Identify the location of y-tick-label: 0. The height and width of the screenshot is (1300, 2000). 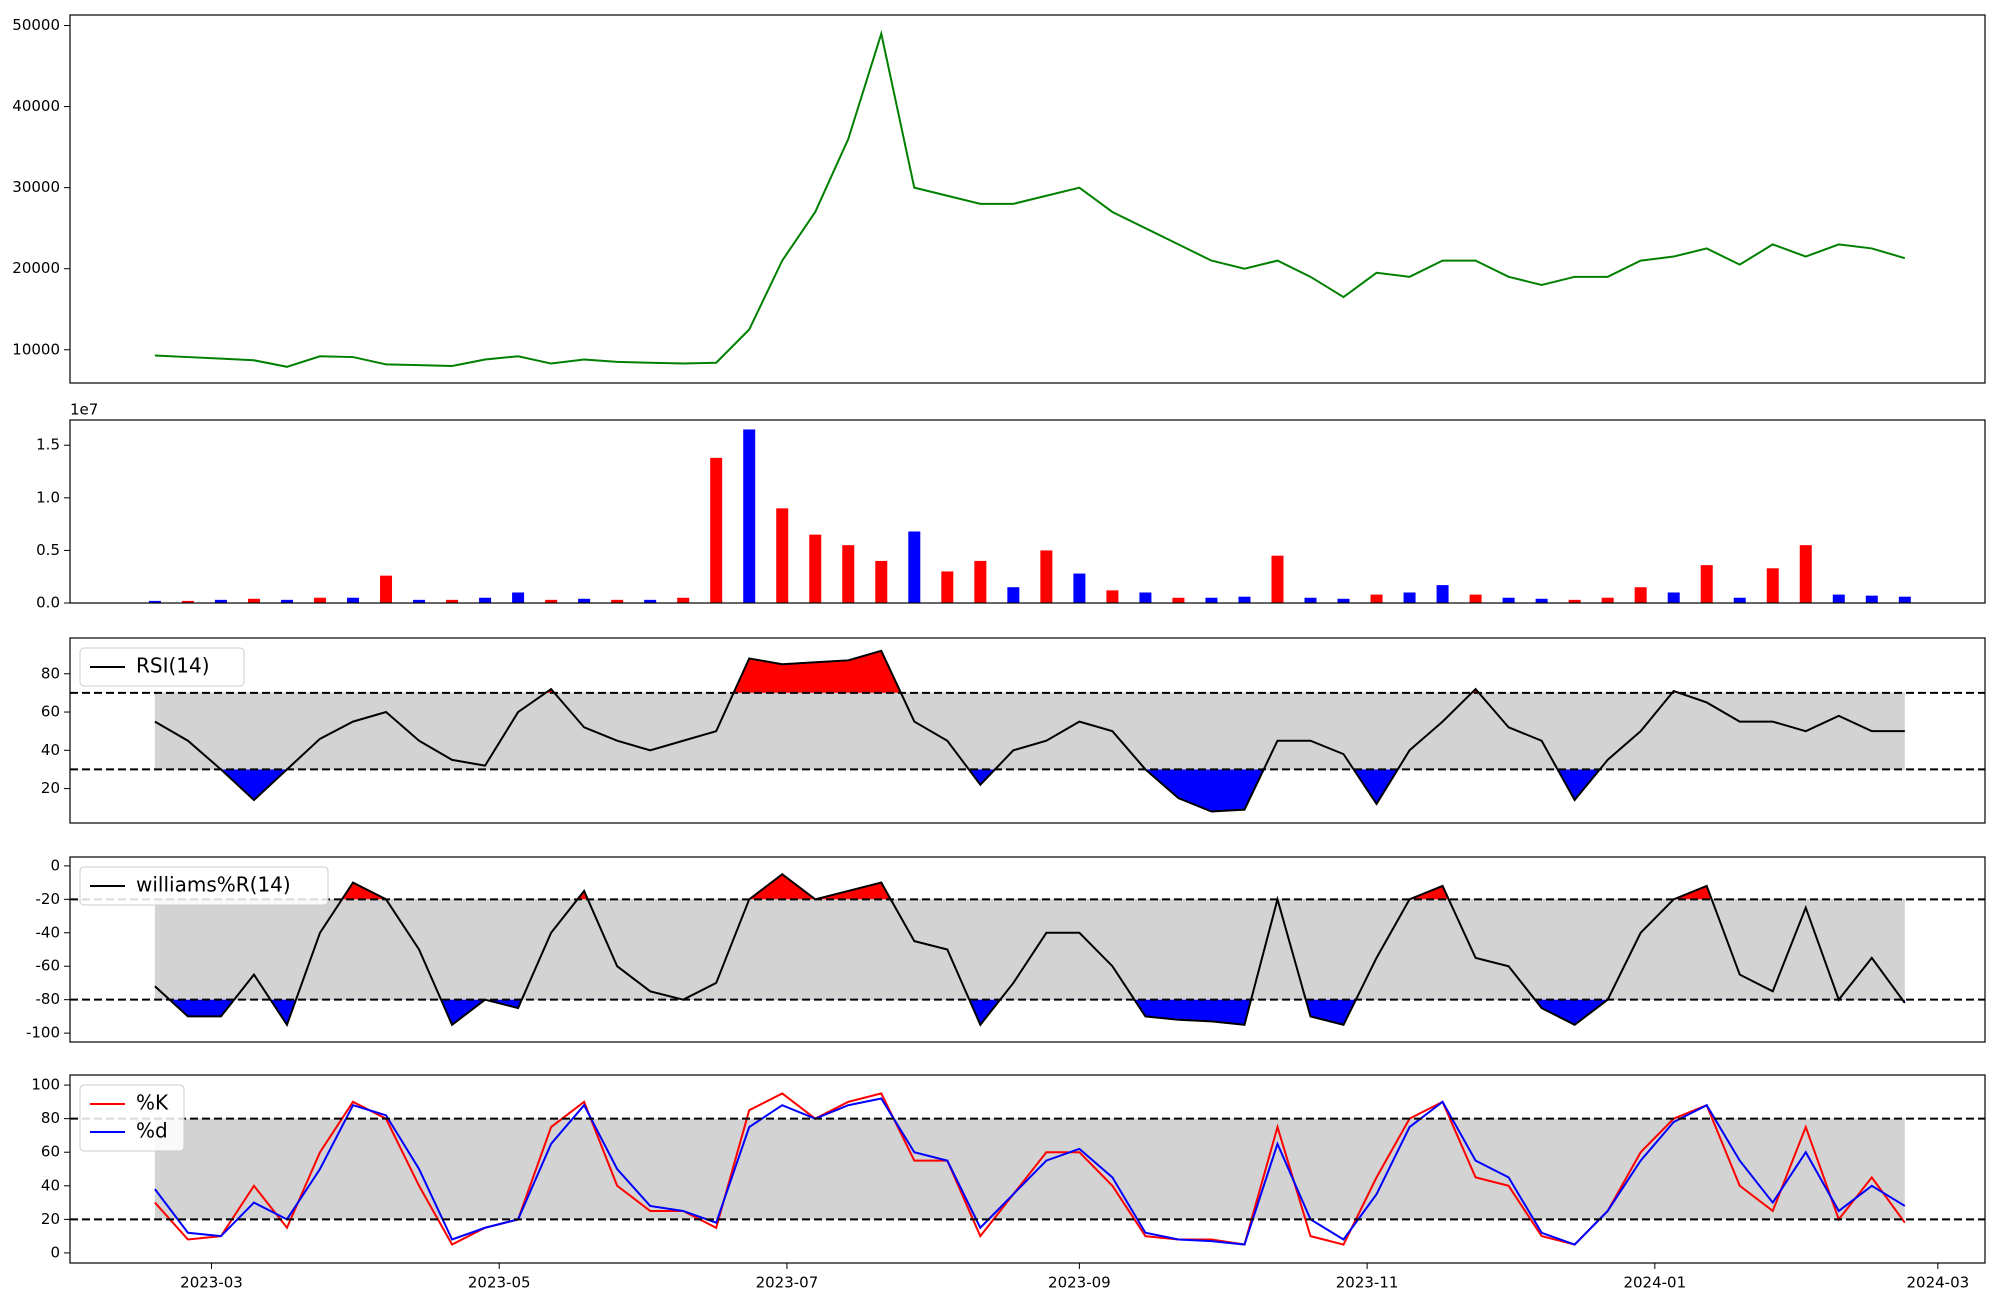
(55, 1252).